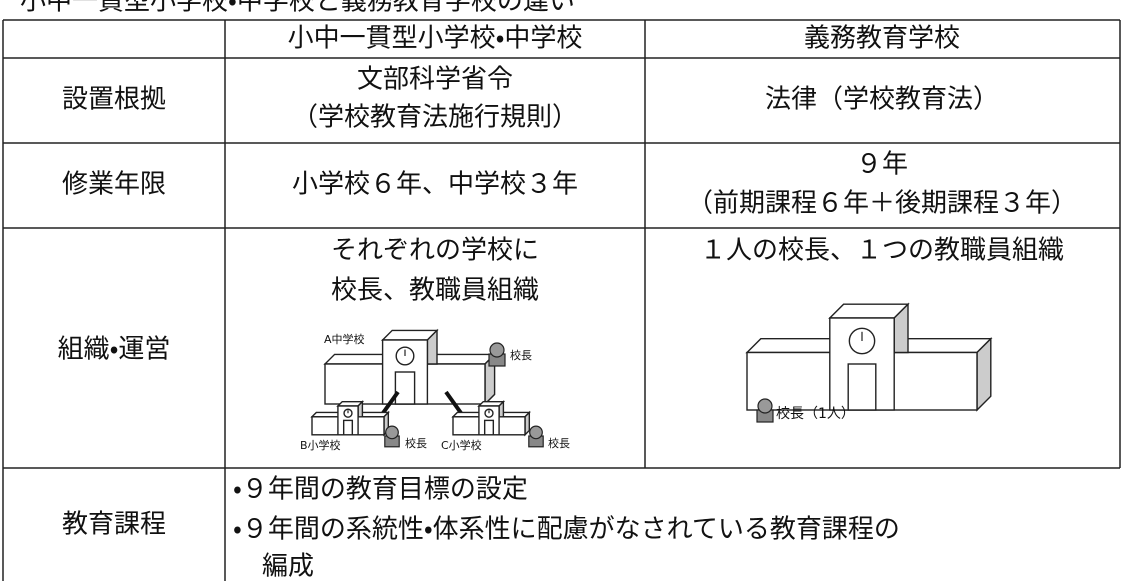 The height and width of the screenshot is (581, 1134). What do you see at coordinates (882, 100) in the screenshot?
I see `cell-text: 法律（学校教育法）` at bounding box center [882, 100].